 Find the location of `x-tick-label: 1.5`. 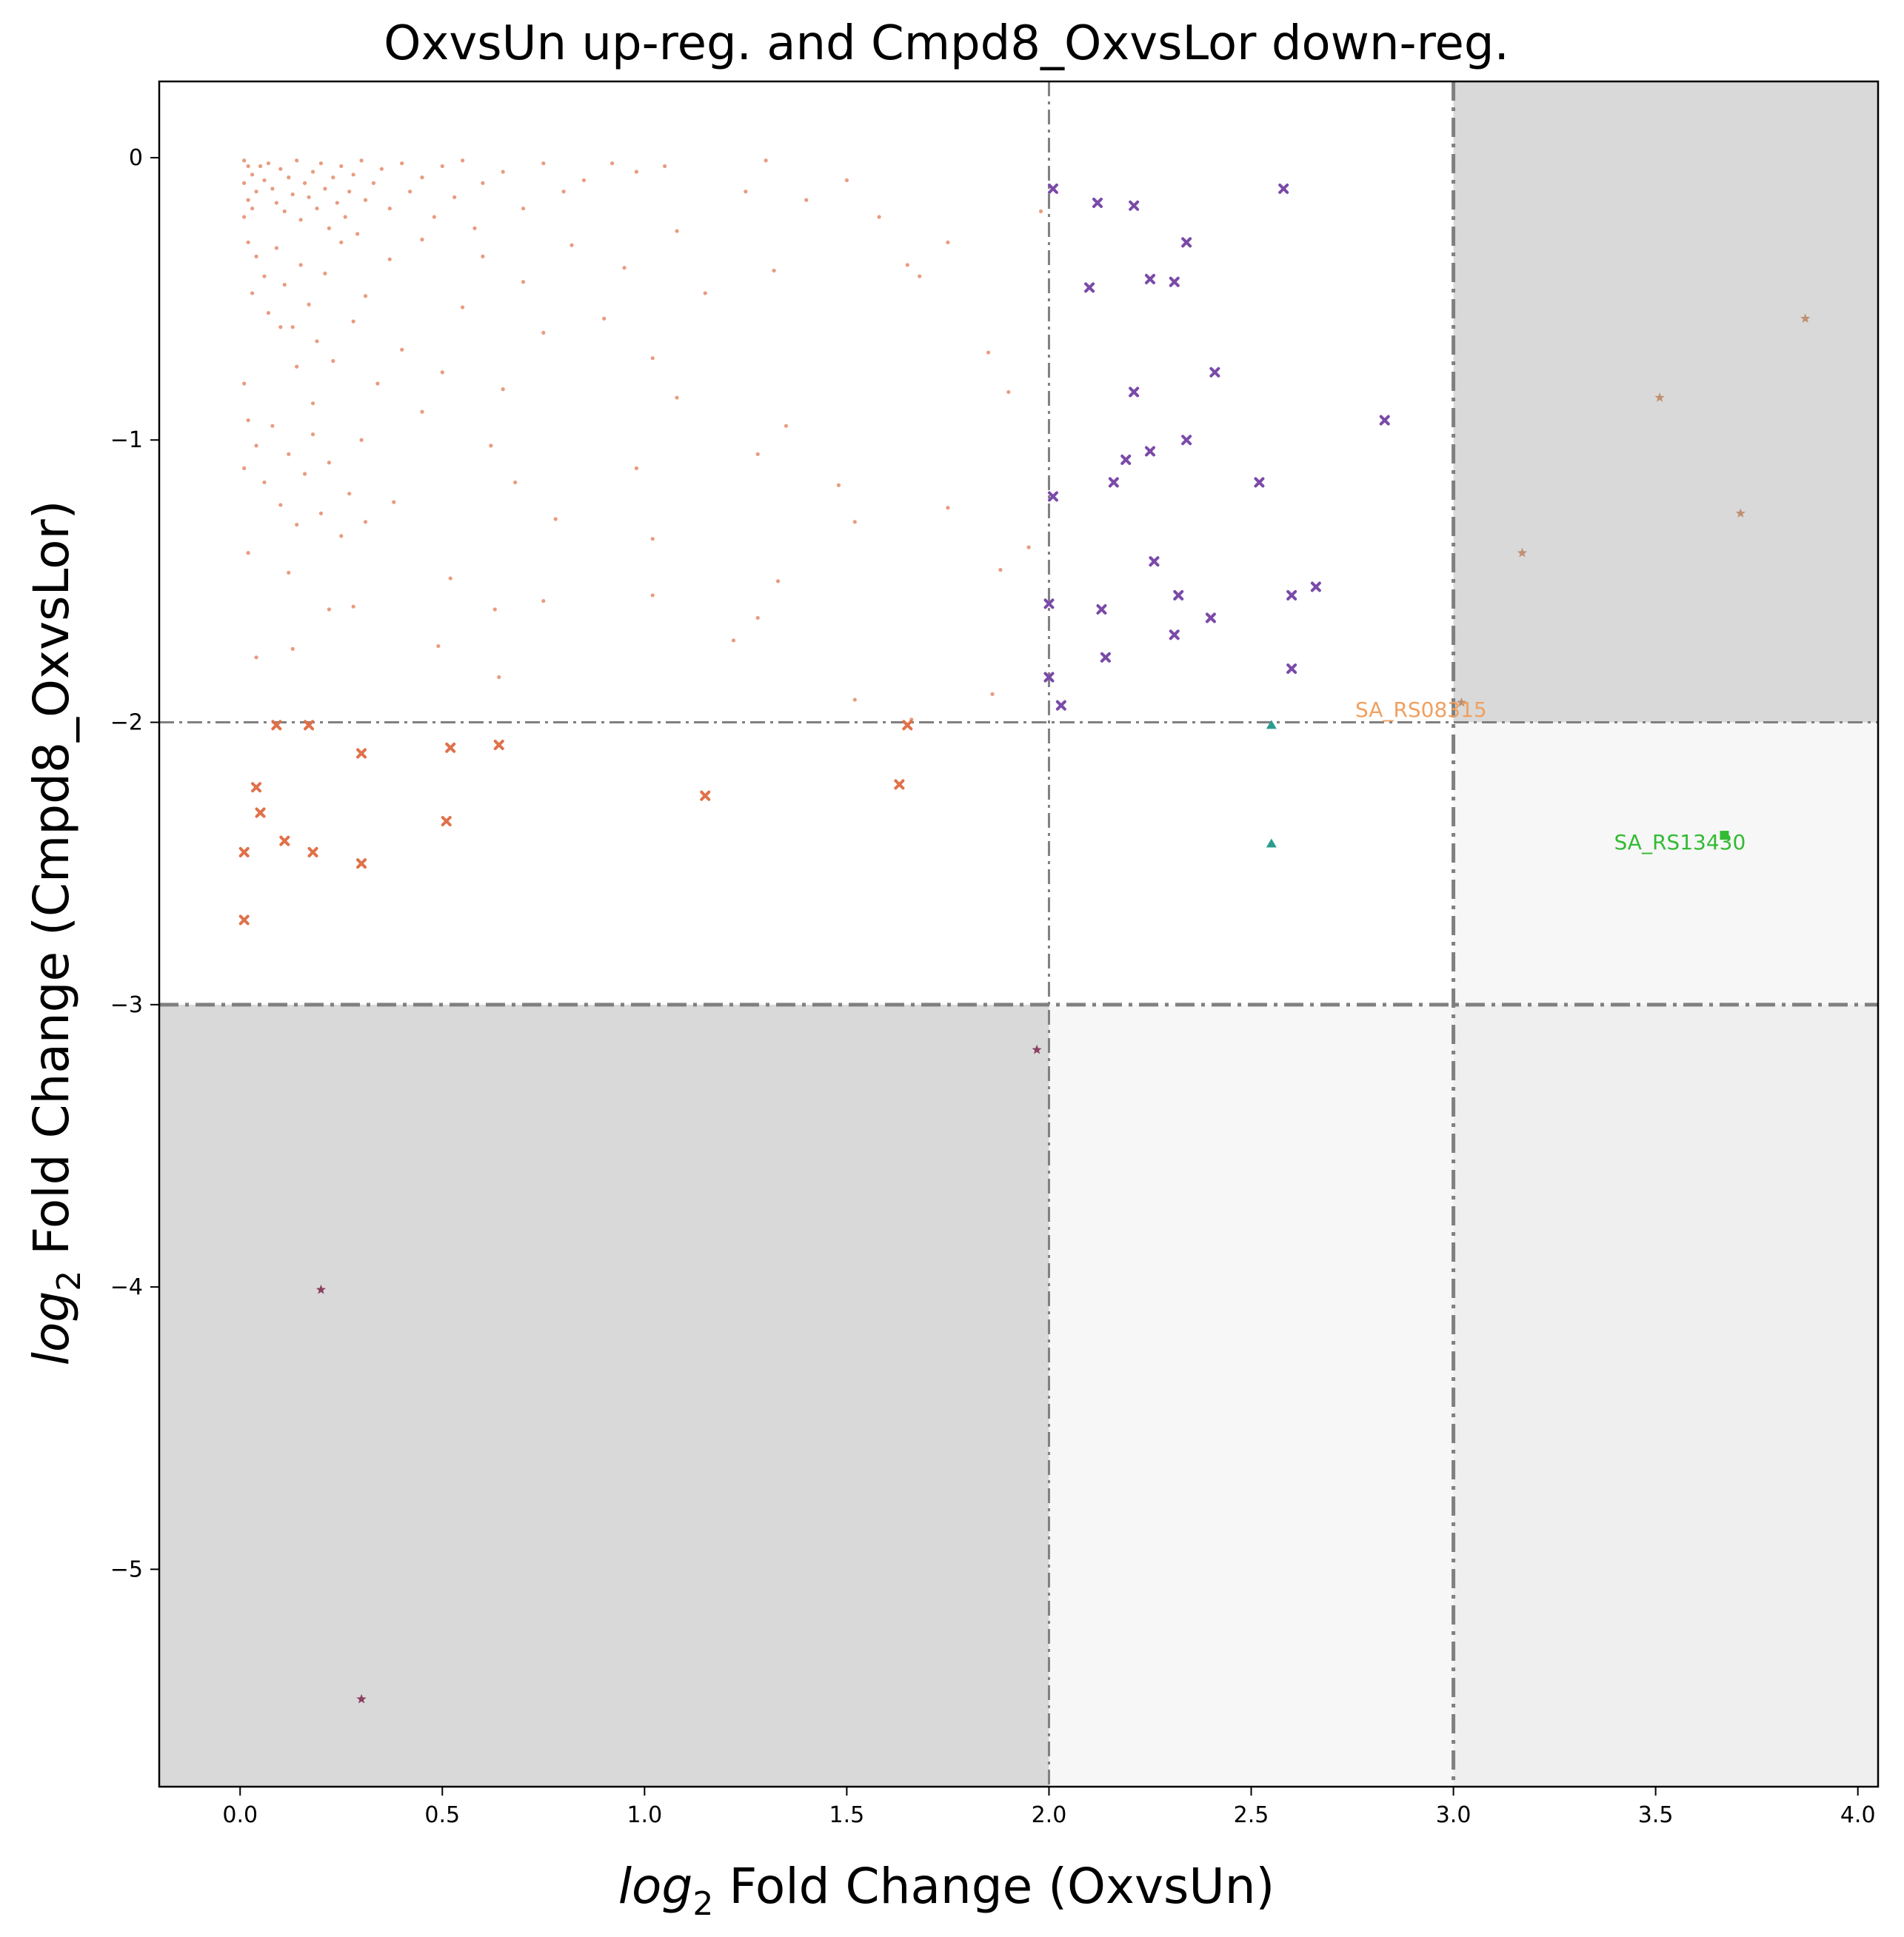

x-tick-label: 1.5 is located at coordinates (847, 1815).